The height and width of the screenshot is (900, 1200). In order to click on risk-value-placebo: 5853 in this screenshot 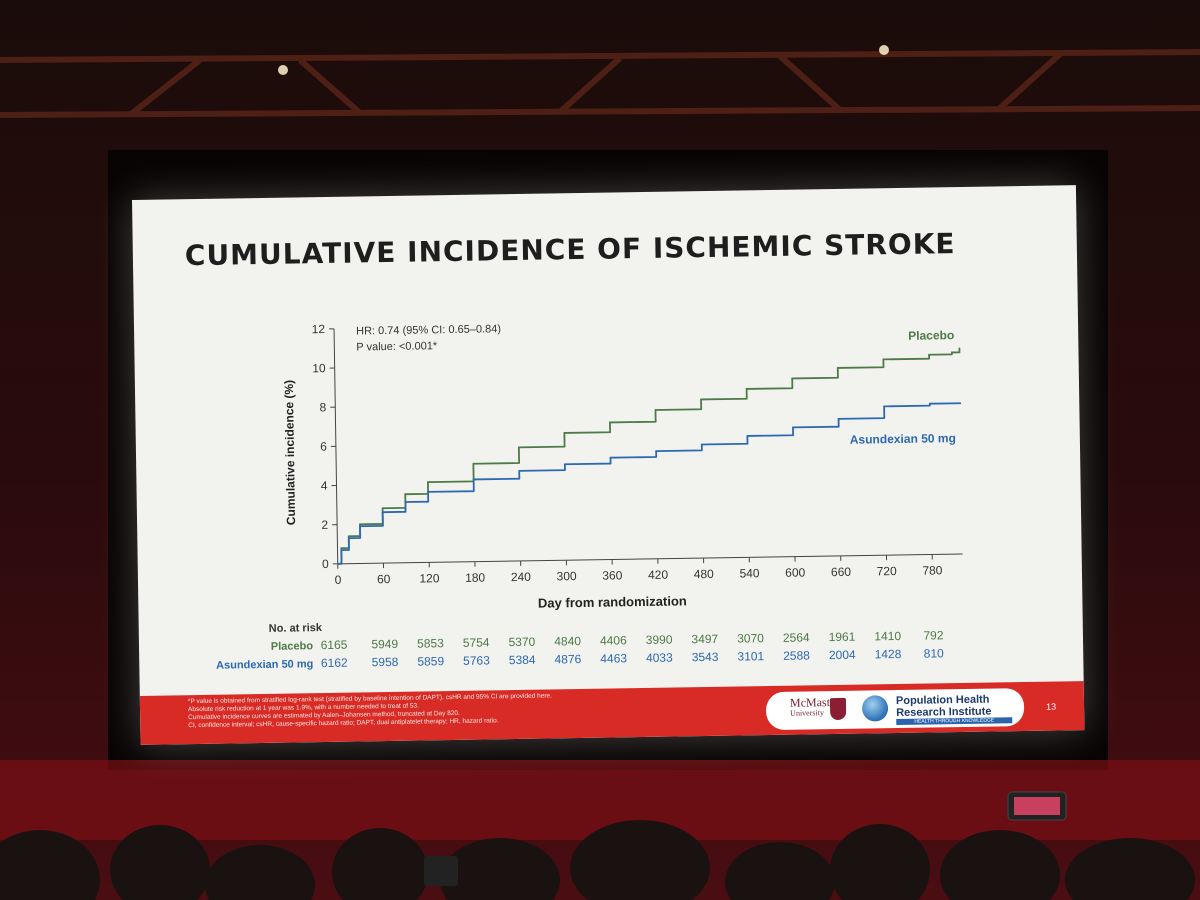, I will do `click(430, 643)`.